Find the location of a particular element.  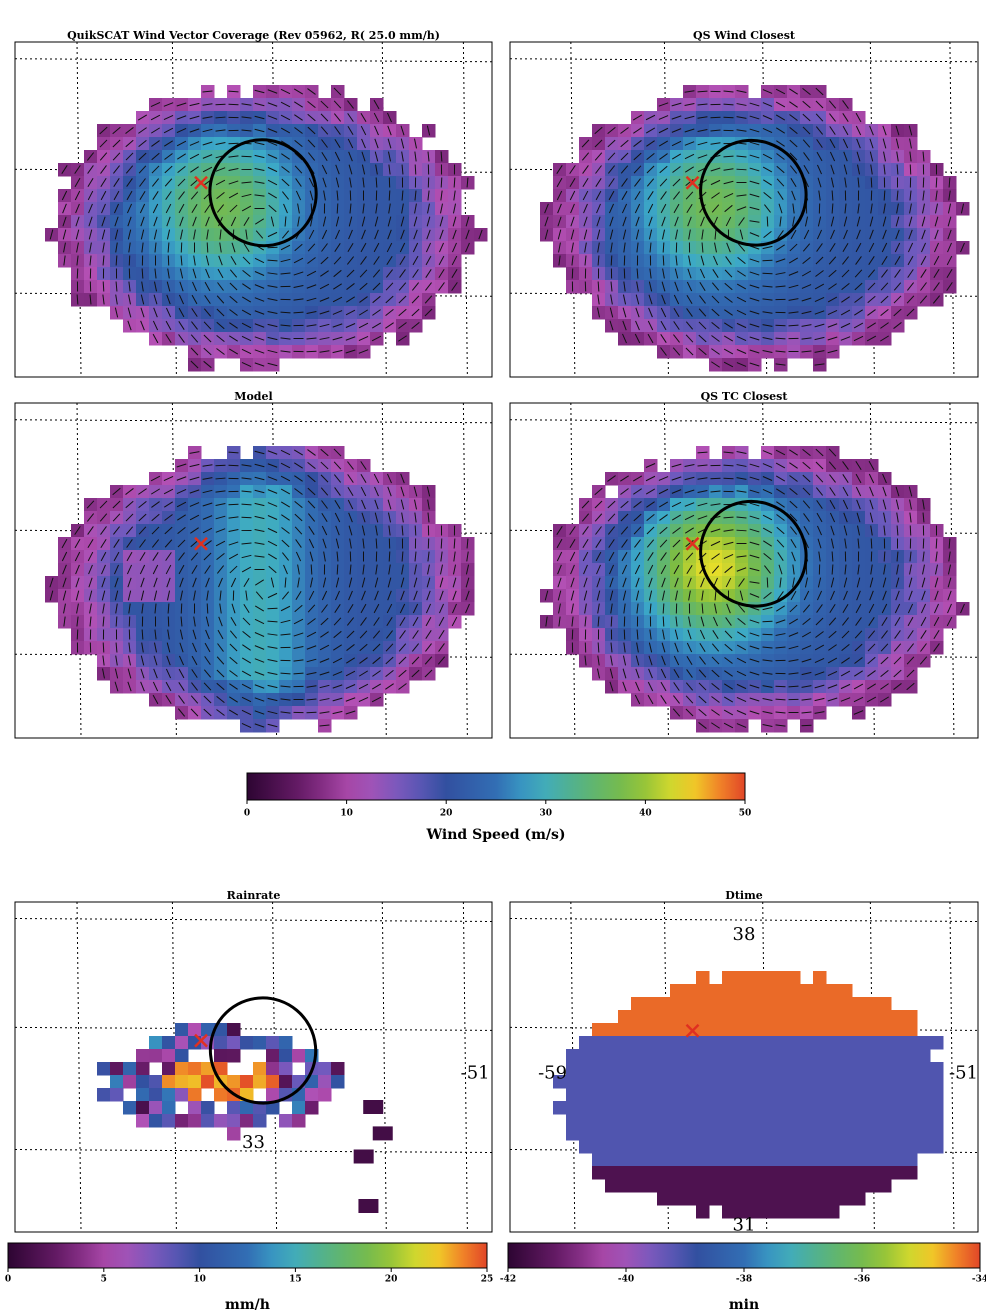

panel-title: Dtime is located at coordinates (743, 895).